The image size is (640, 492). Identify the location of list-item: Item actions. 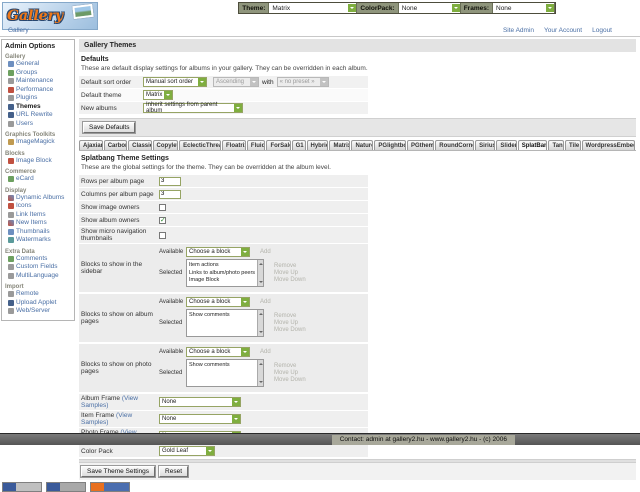
(204, 265).